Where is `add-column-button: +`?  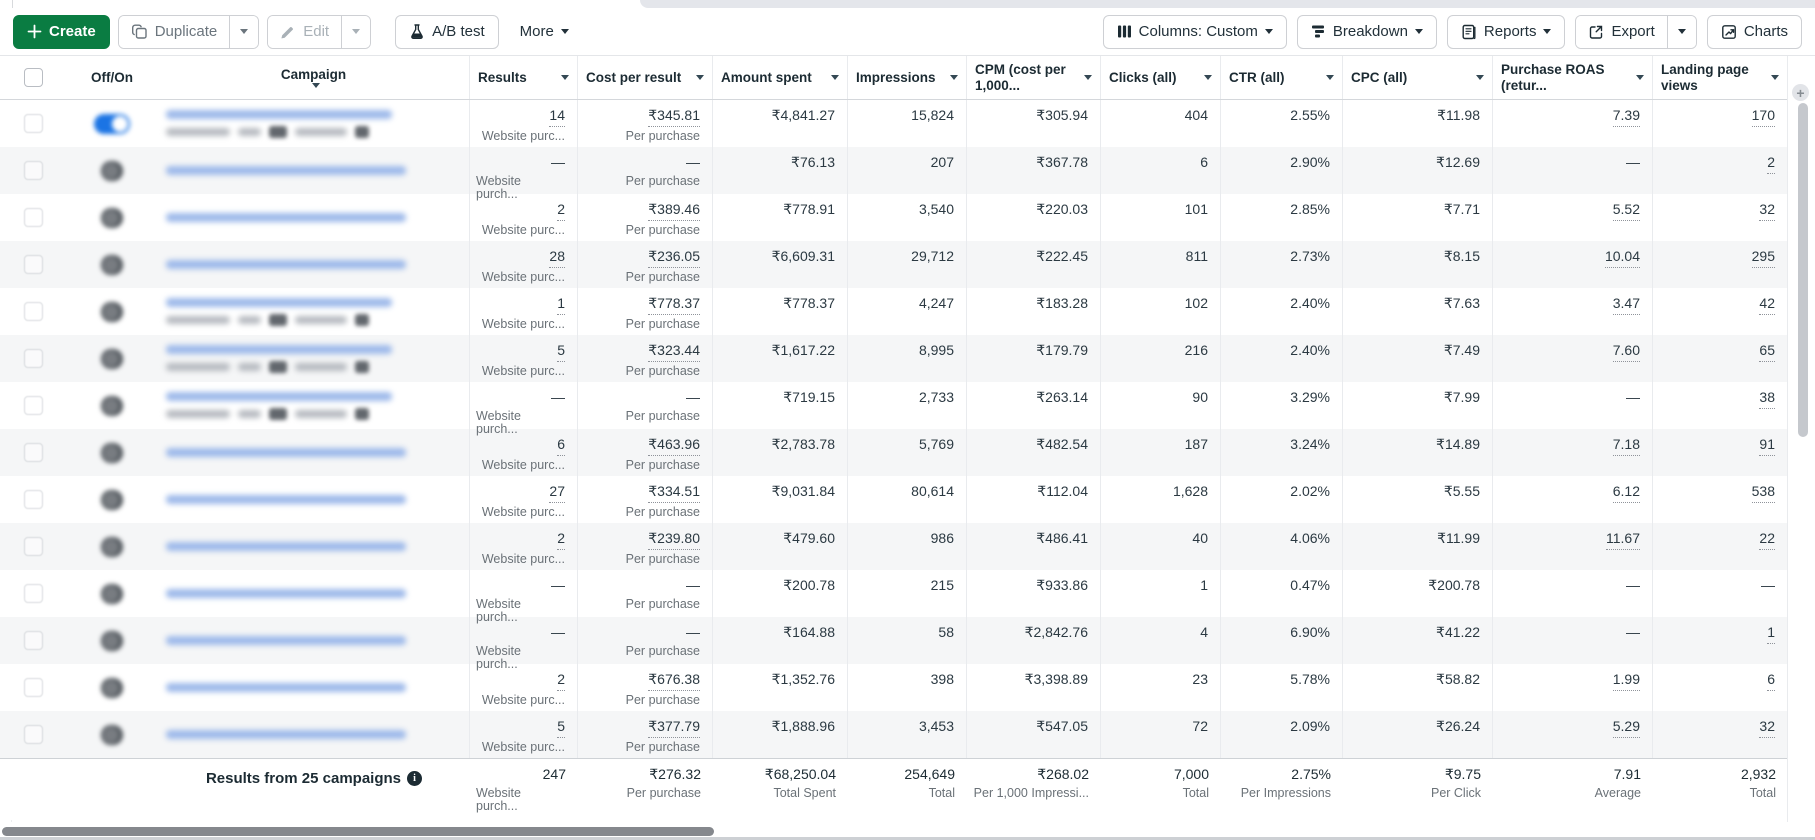
add-column-button: + is located at coordinates (1800, 92).